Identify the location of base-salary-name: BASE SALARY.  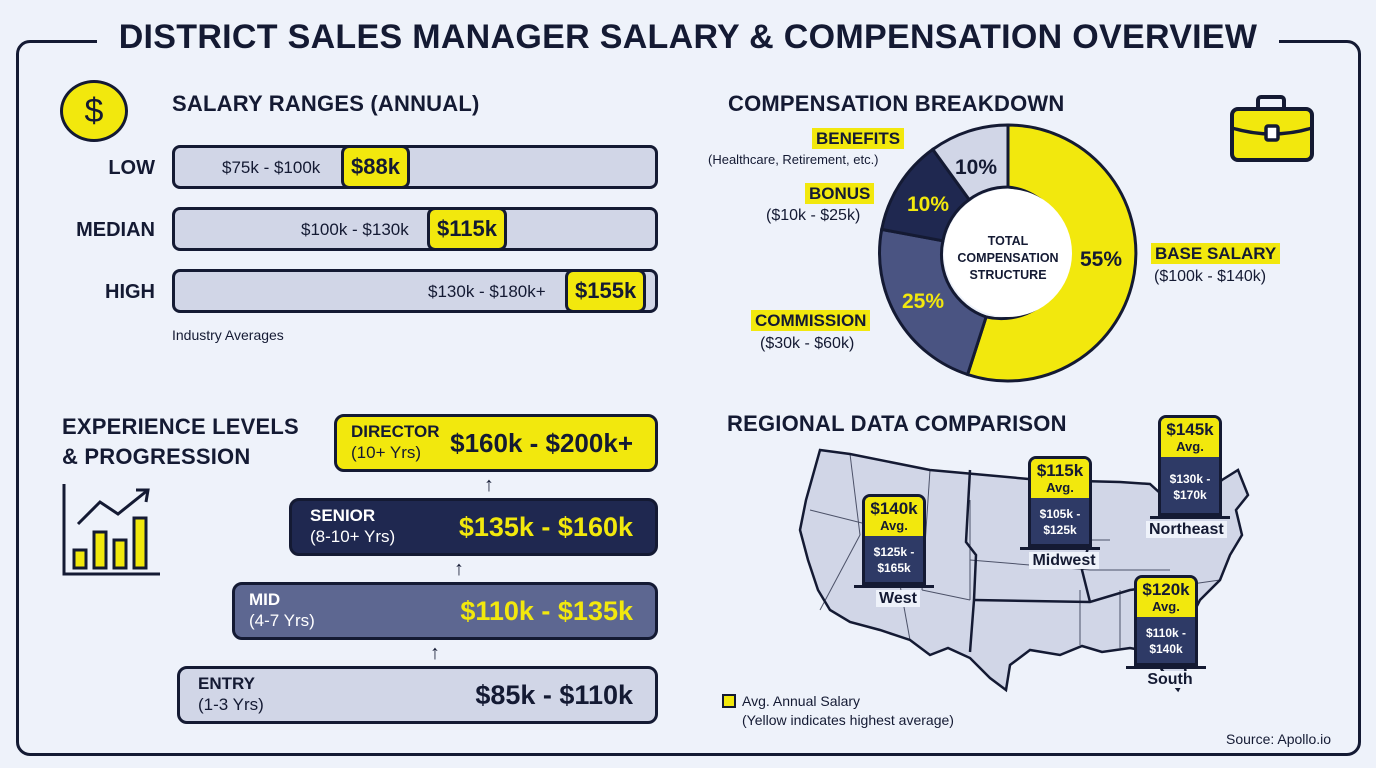
(1216, 253).